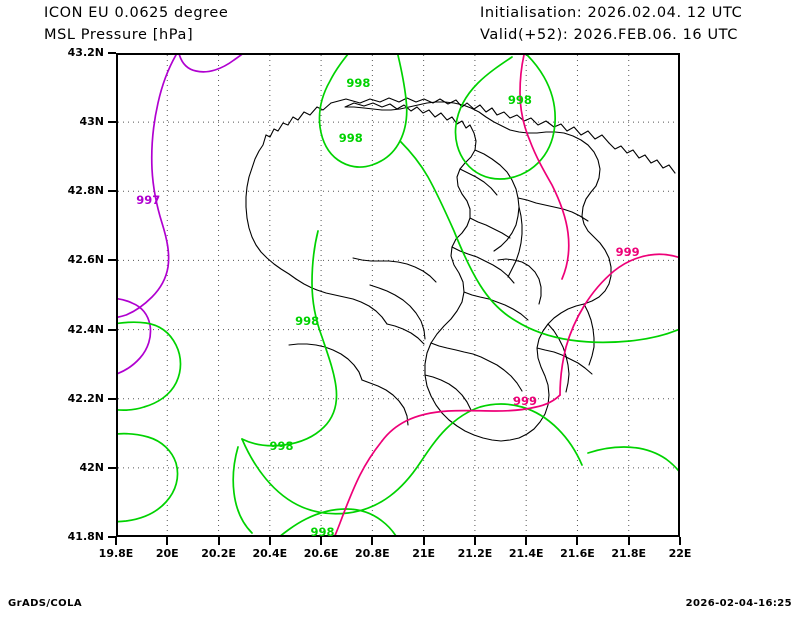 Image resolution: width=800 pixels, height=618 pixels. Describe the element at coordinates (424, 553) in the screenshot. I see `x-axis-label: 21E` at that location.